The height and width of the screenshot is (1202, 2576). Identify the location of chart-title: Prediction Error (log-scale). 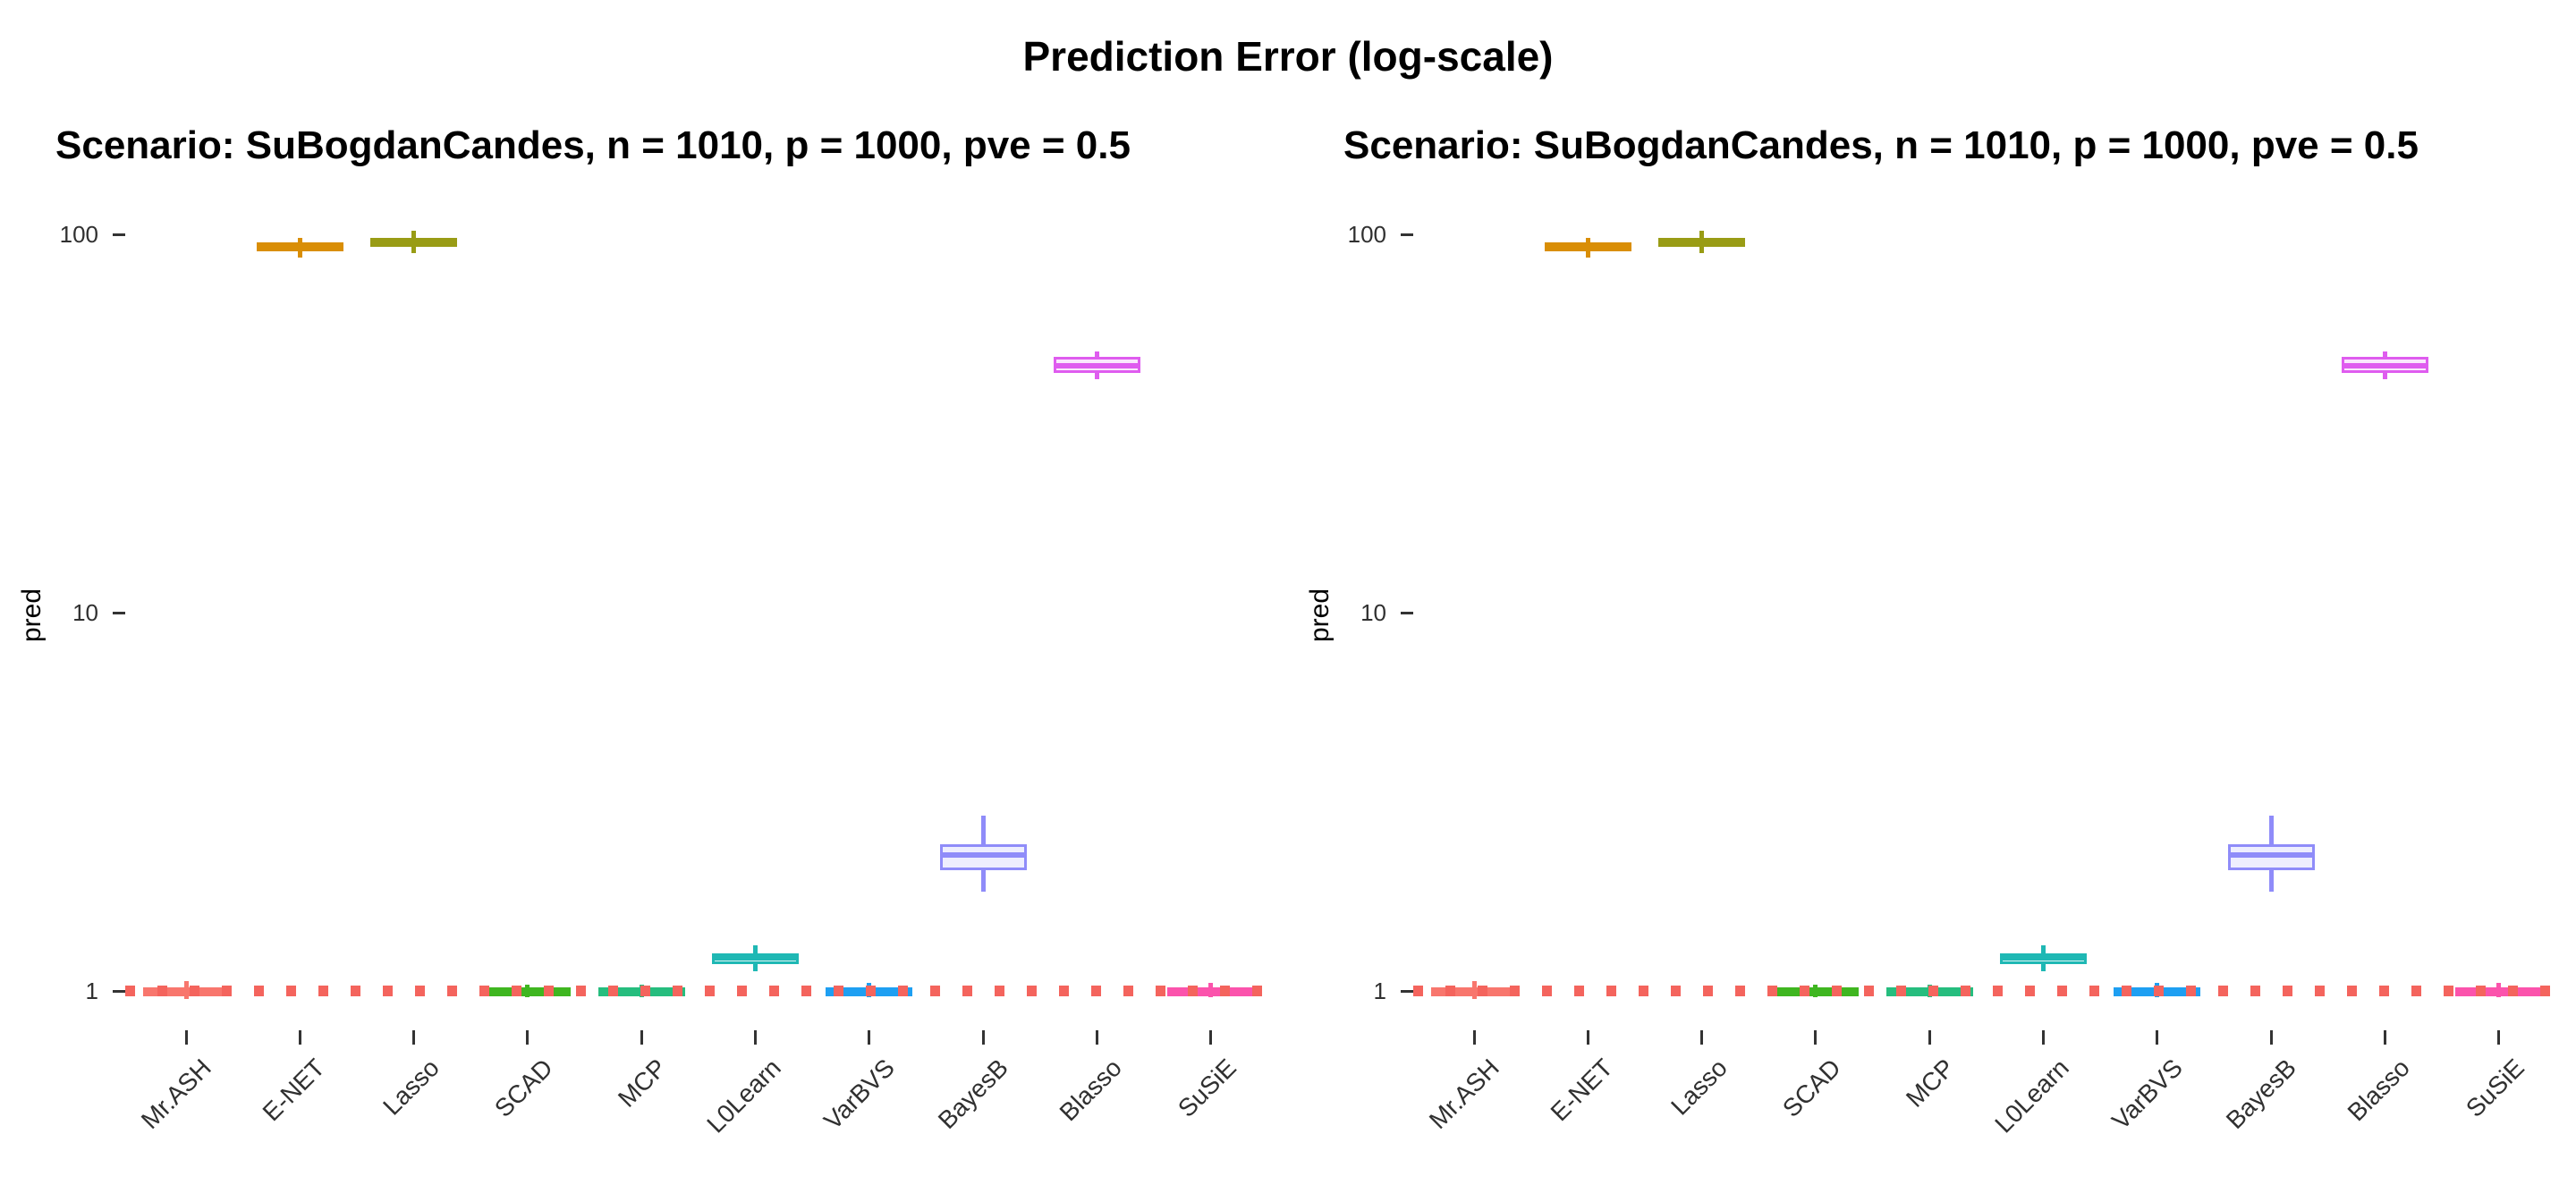
(1288, 56).